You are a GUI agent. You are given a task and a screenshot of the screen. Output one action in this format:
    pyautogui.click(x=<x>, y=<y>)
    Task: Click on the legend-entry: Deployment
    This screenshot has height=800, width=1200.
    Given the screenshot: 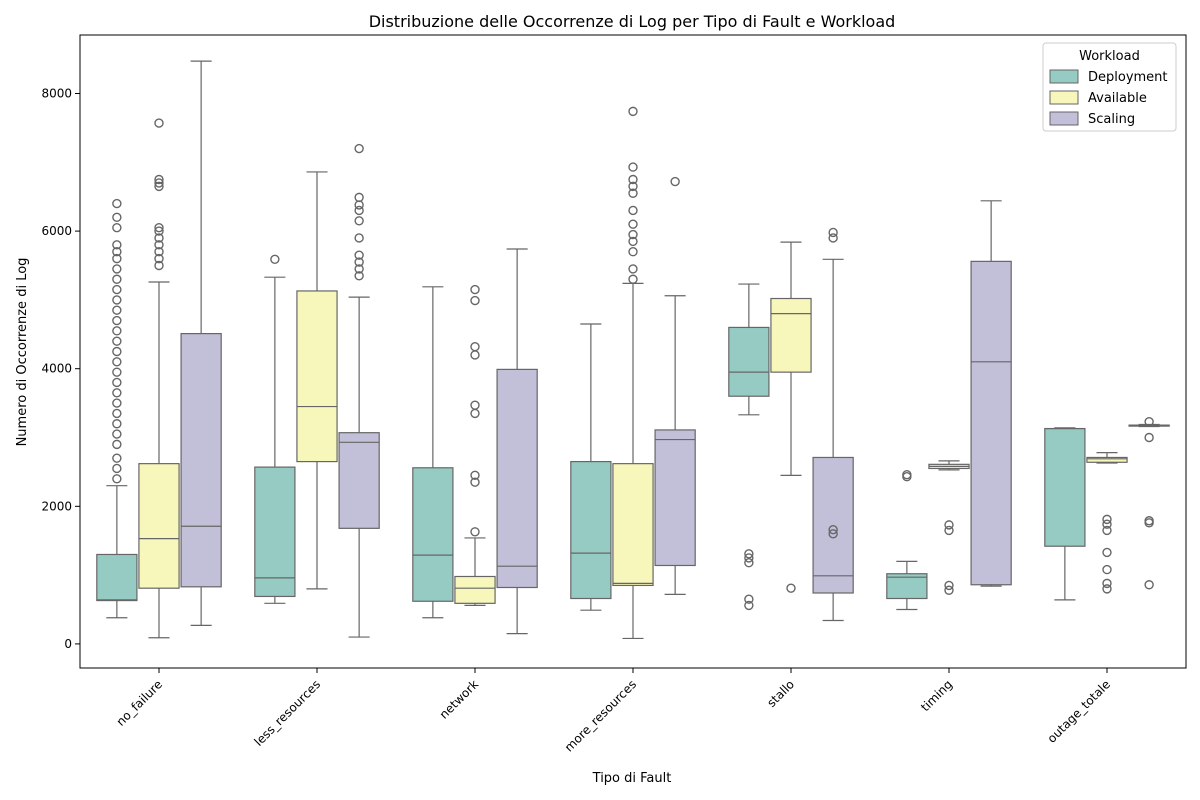 What is the action you would take?
    pyautogui.click(x=1128, y=77)
    